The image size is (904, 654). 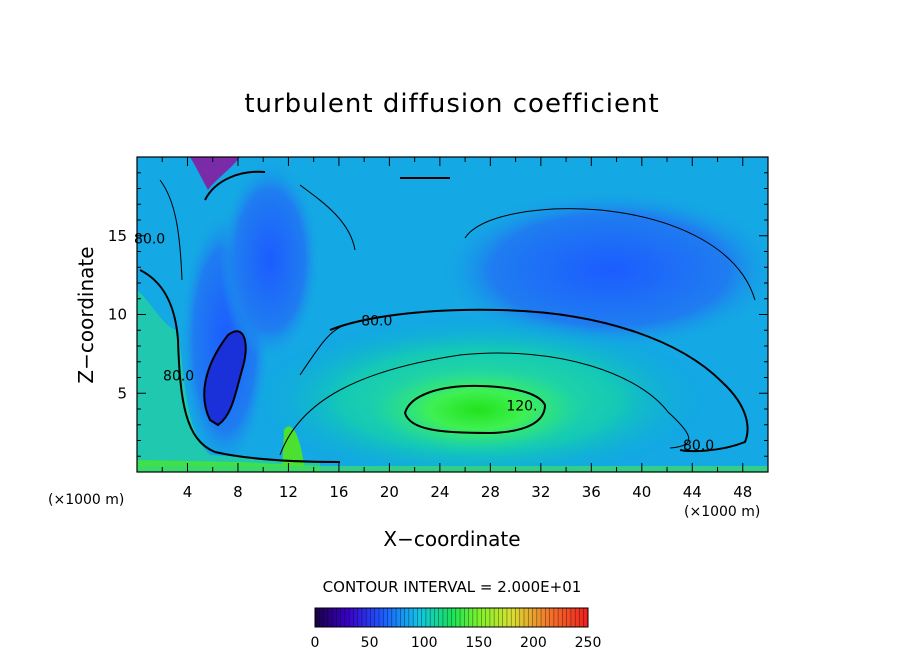 What do you see at coordinates (117, 236) in the screenshot?
I see `y-tick-label: 15` at bounding box center [117, 236].